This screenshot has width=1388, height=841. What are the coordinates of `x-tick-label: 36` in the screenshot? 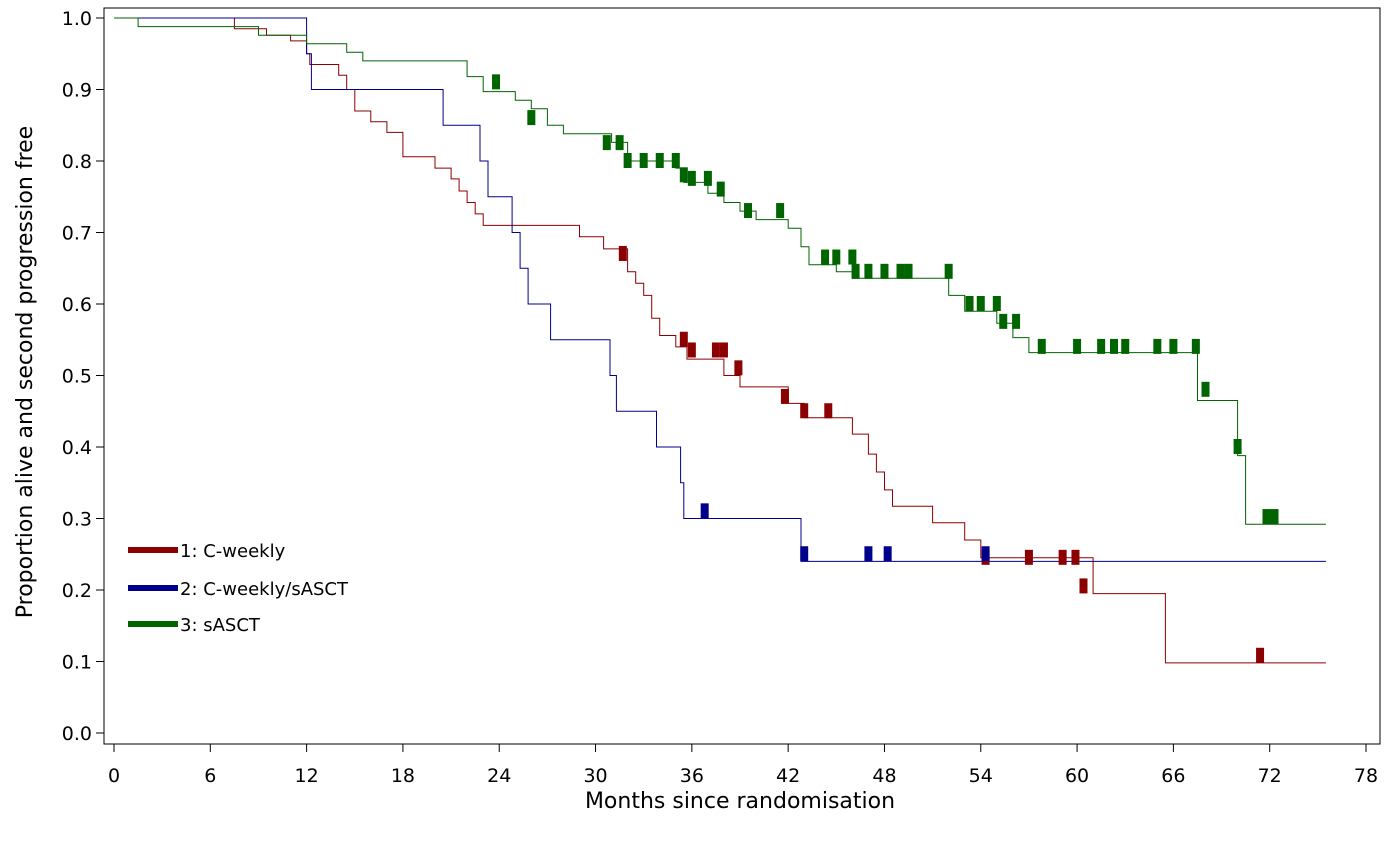 It's located at (692, 776).